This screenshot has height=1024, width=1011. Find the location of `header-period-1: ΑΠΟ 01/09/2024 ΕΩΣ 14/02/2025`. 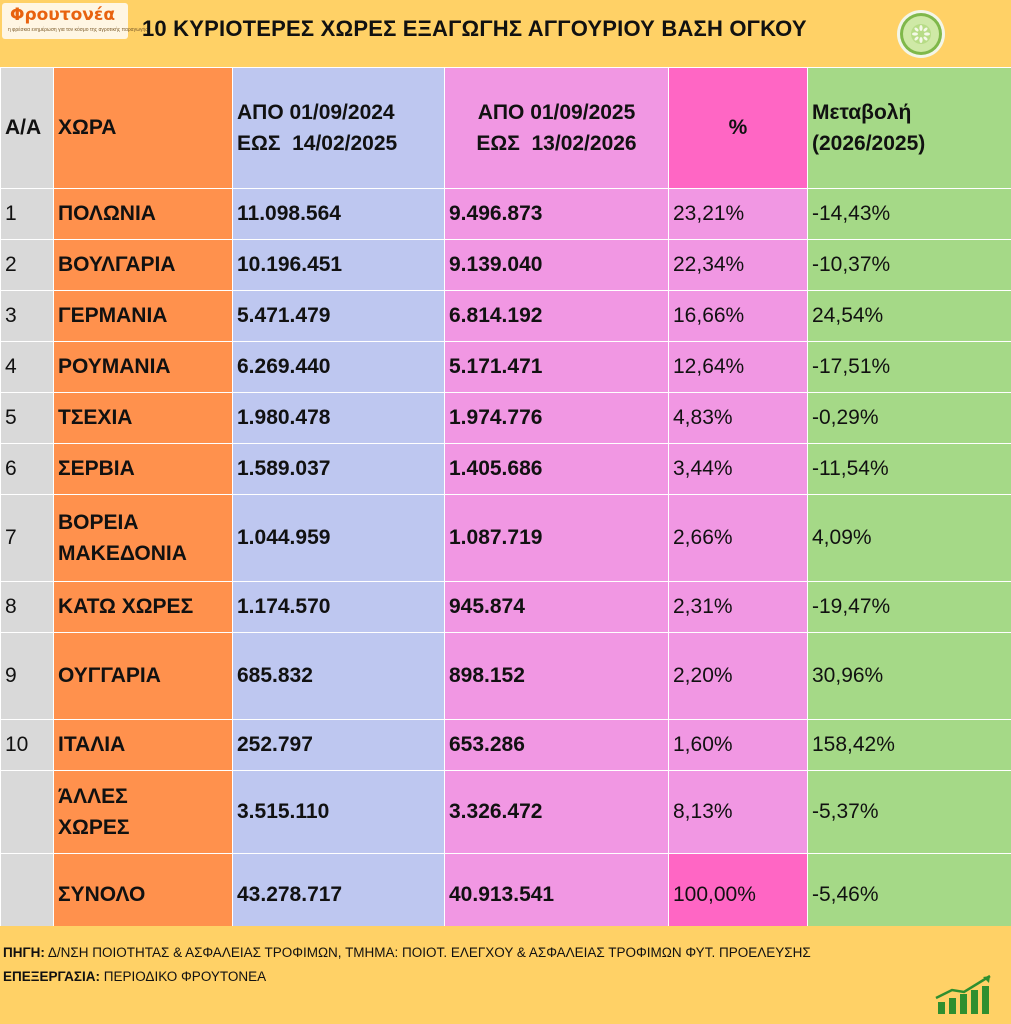

header-period-1: ΑΠΟ 01/09/2024 ΕΩΣ 14/02/2025 is located at coordinates (338, 128).